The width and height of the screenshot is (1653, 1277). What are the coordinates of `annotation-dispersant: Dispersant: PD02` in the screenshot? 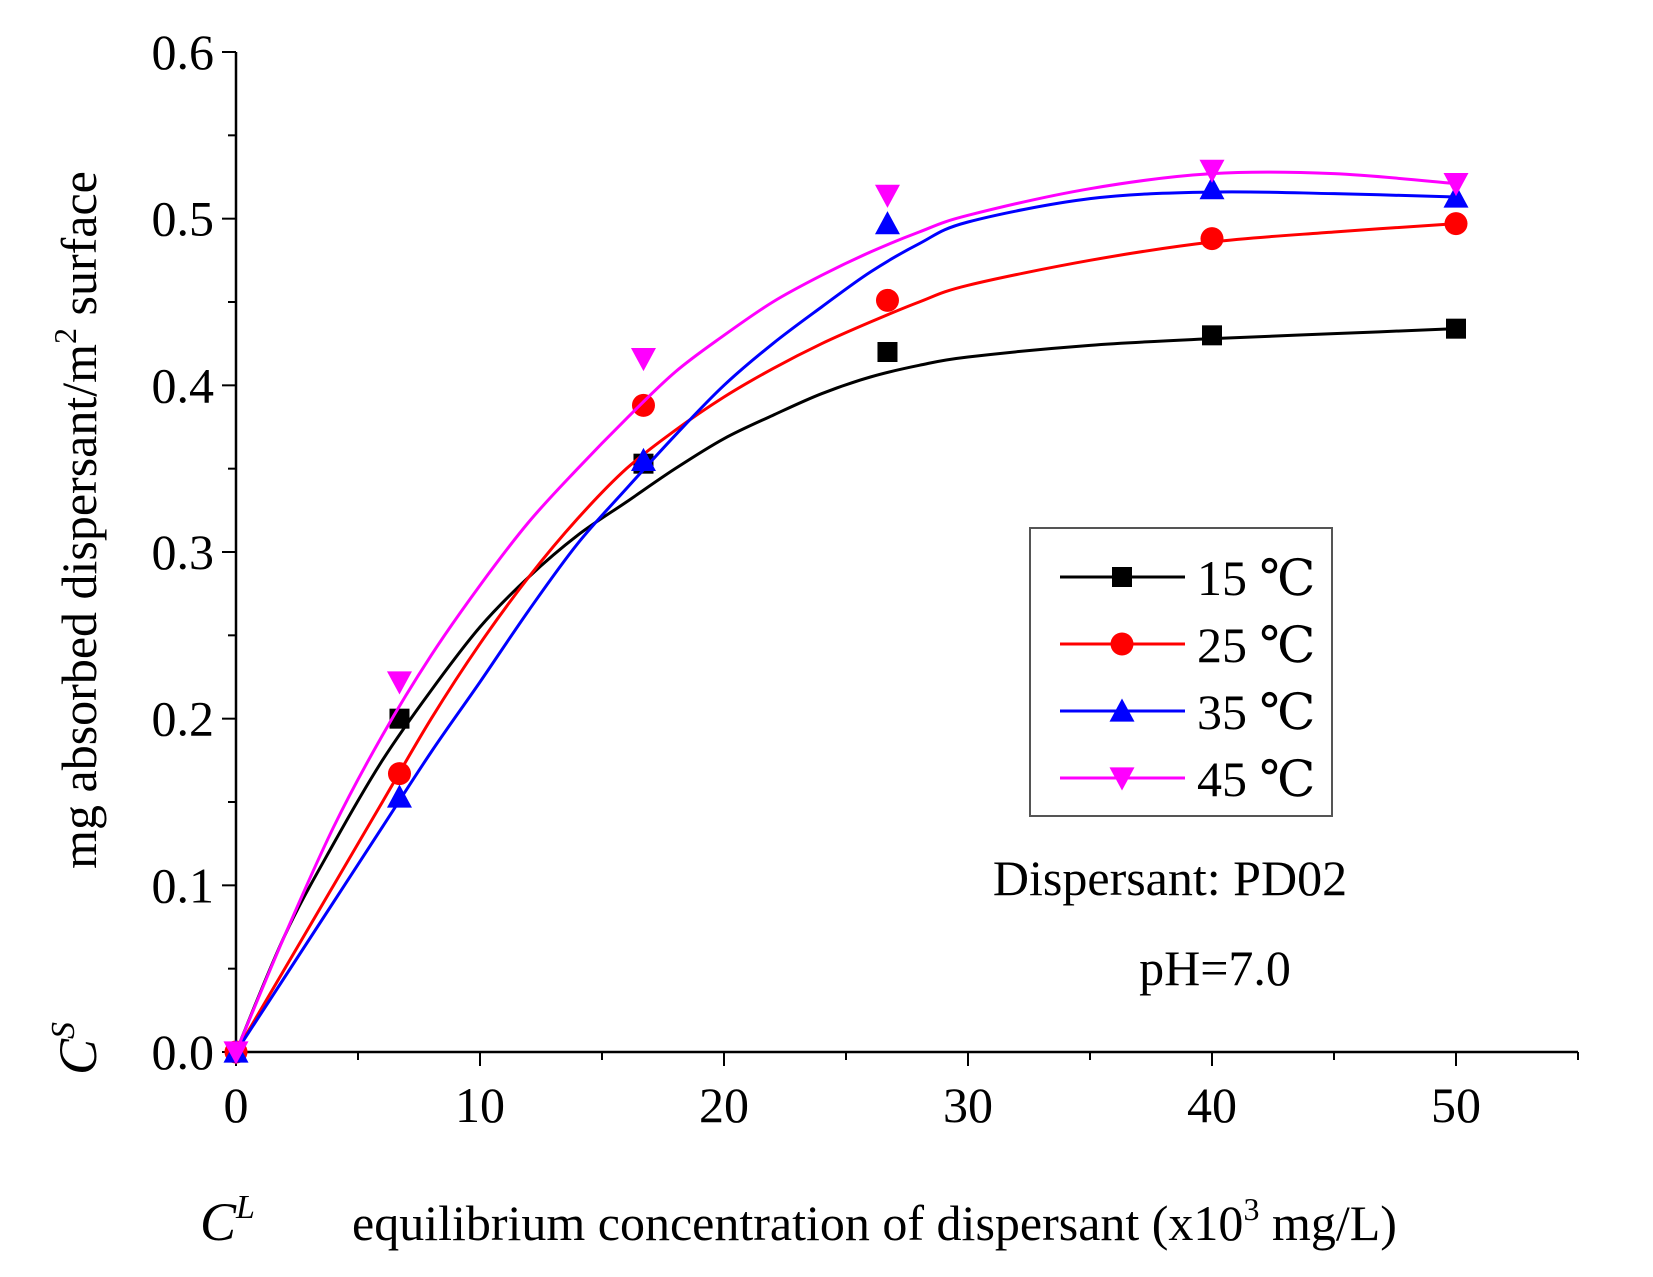 It's located at (1170, 878).